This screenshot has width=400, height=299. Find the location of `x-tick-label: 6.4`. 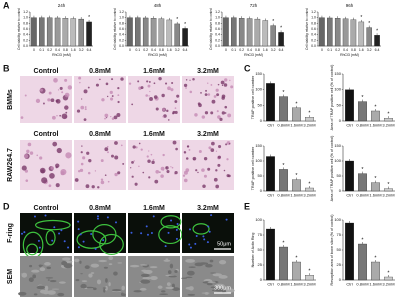

x-tick-label: 6.4 is located at coordinates (185, 50).